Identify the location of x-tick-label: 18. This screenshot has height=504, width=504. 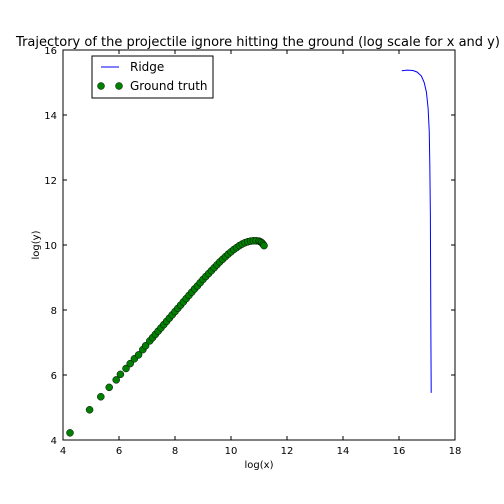
(455, 451).